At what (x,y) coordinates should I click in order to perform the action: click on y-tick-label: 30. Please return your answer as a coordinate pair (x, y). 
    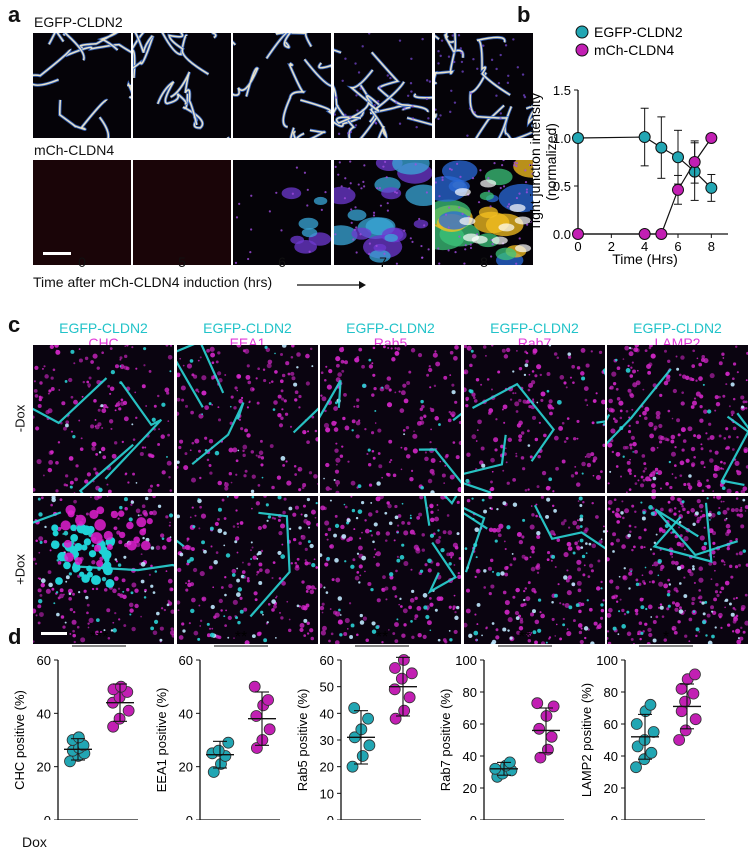
    Looking at the image, I should click on (327, 740).